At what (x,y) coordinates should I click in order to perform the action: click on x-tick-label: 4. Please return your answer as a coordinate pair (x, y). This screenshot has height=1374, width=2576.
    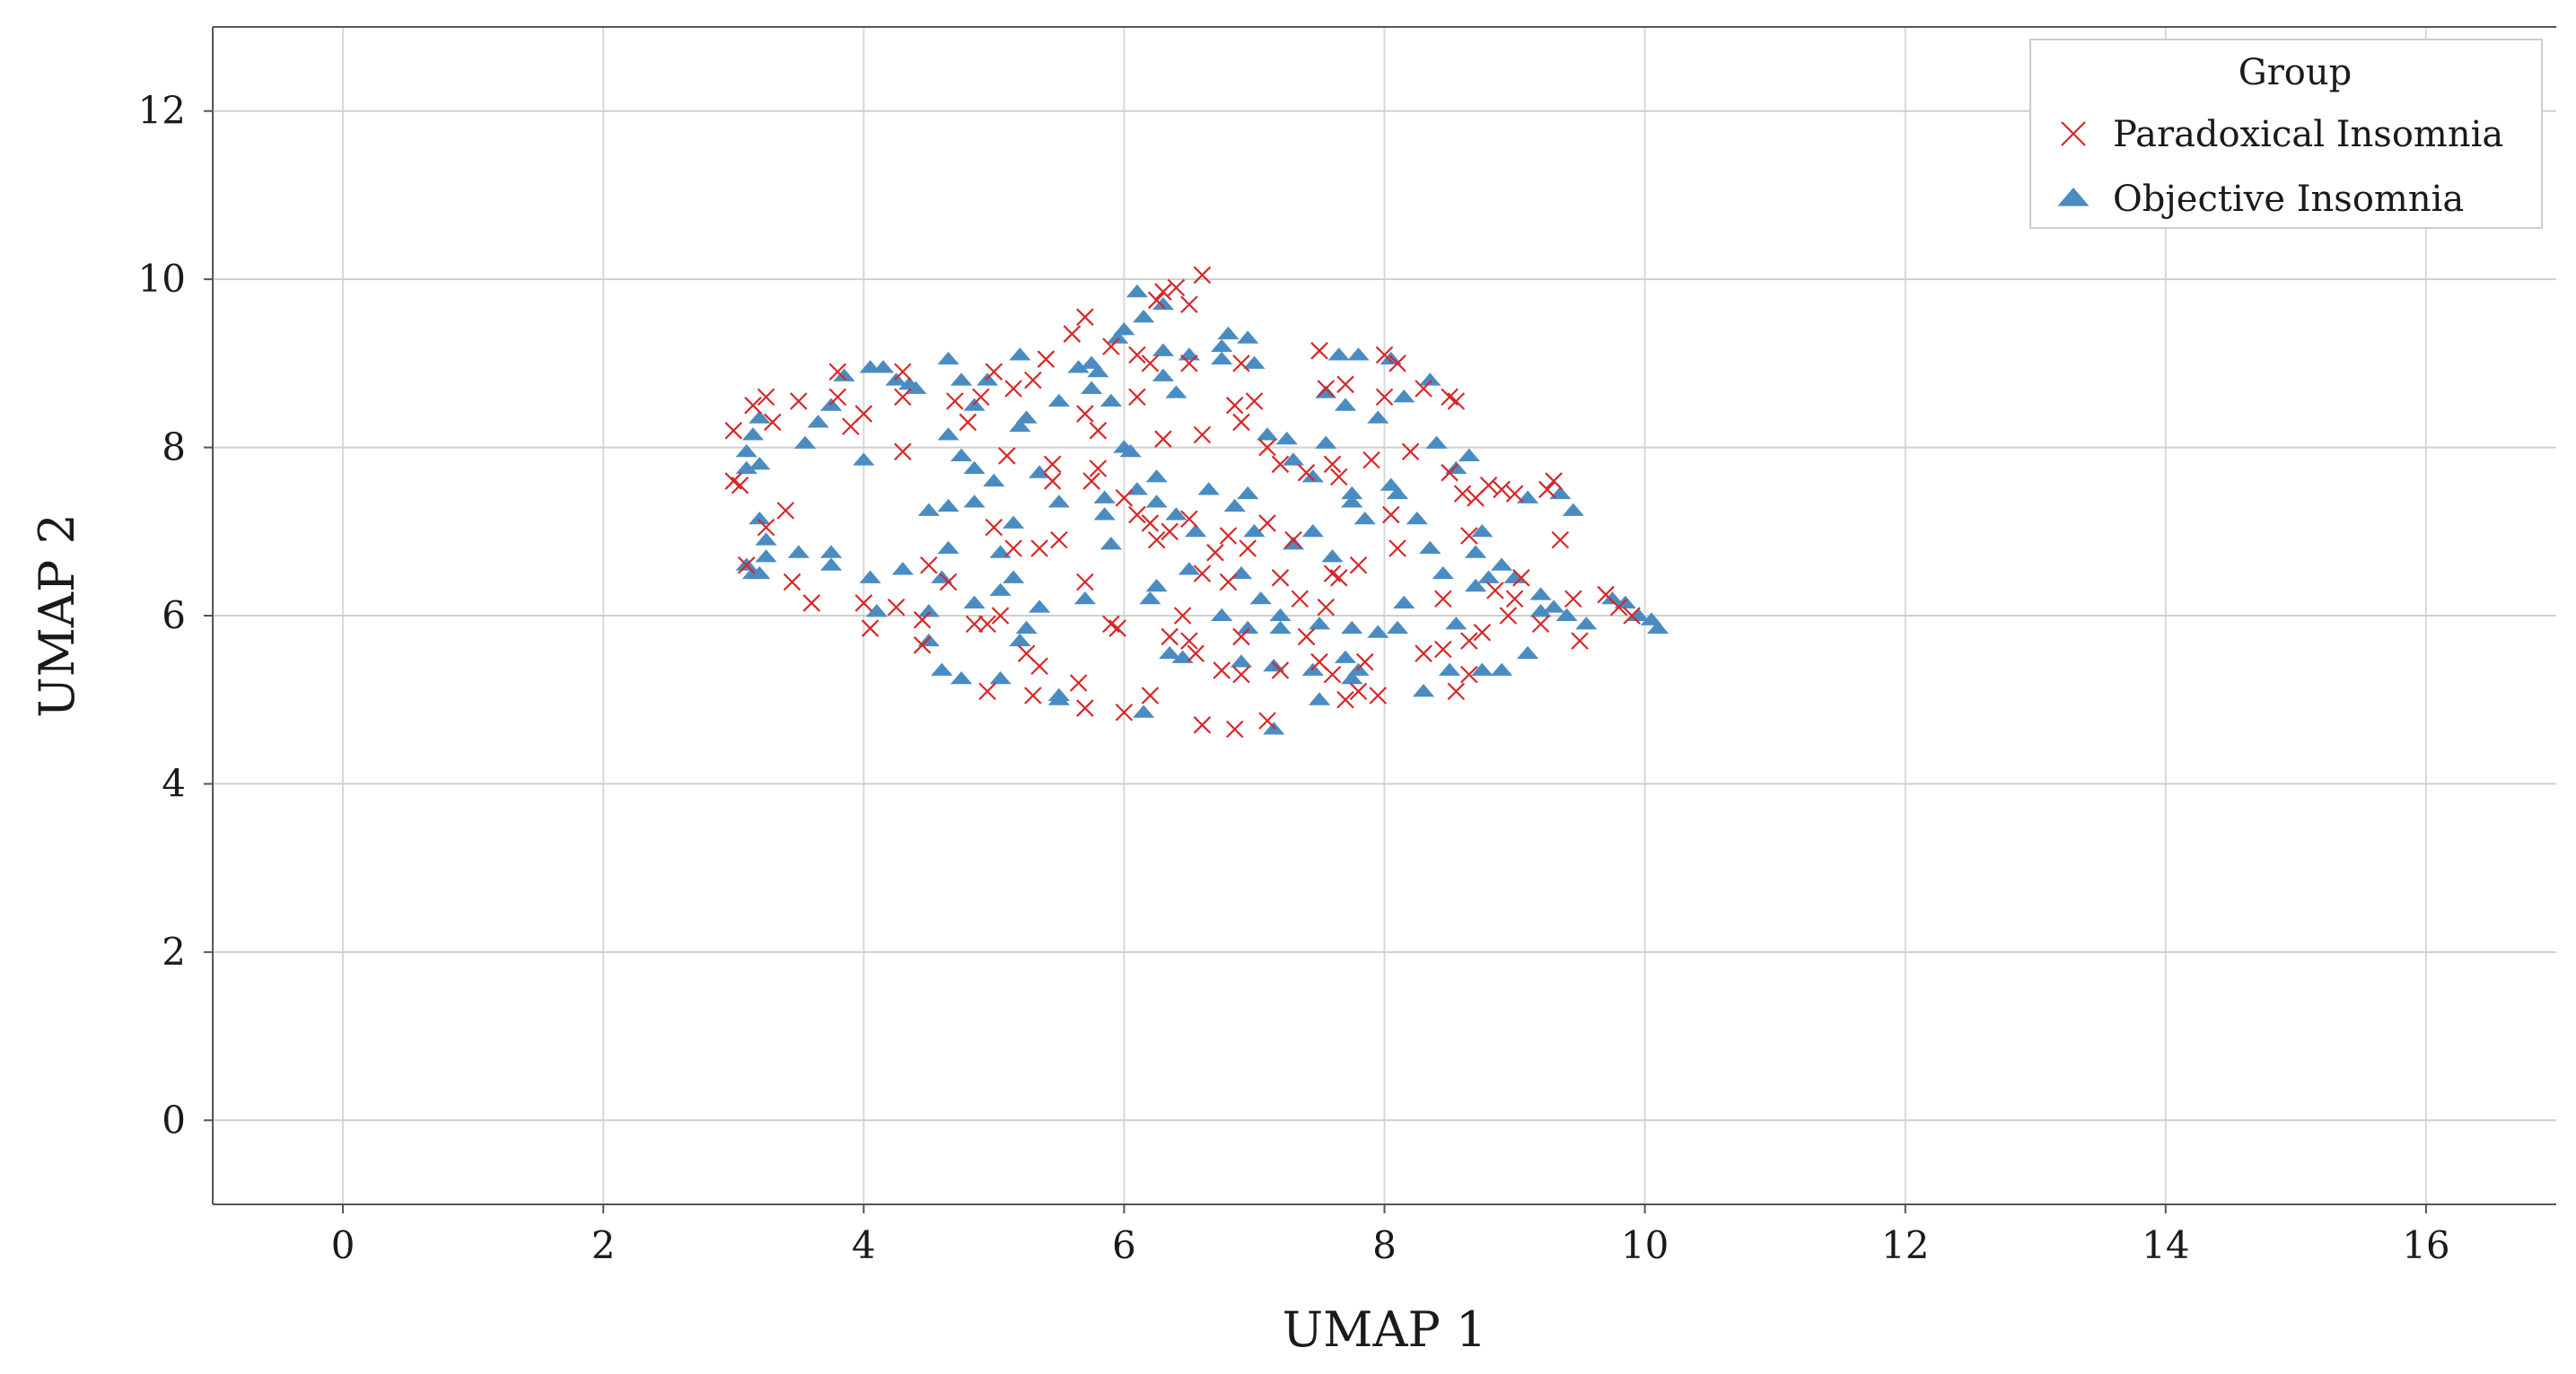
    Looking at the image, I should click on (864, 1245).